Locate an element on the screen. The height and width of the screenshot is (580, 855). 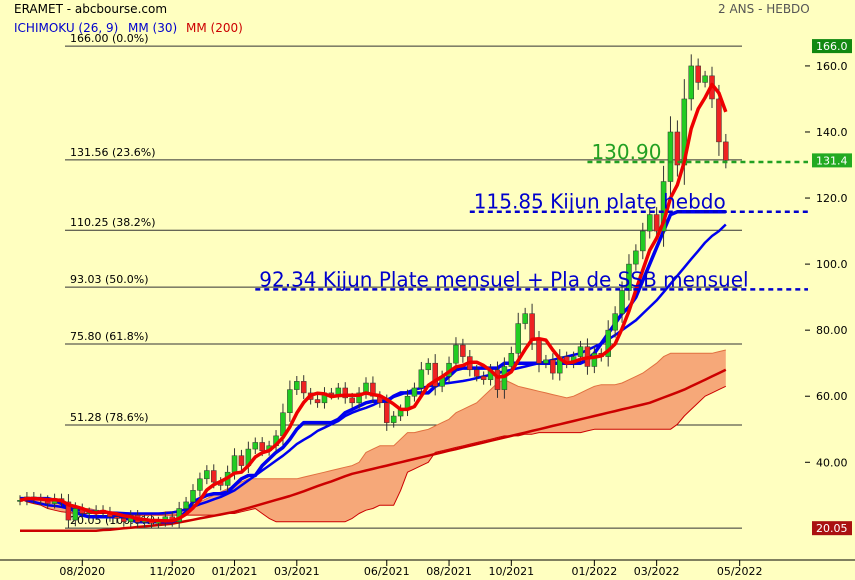
indicator-mm30: MM (30) is located at coordinates (153, 28).